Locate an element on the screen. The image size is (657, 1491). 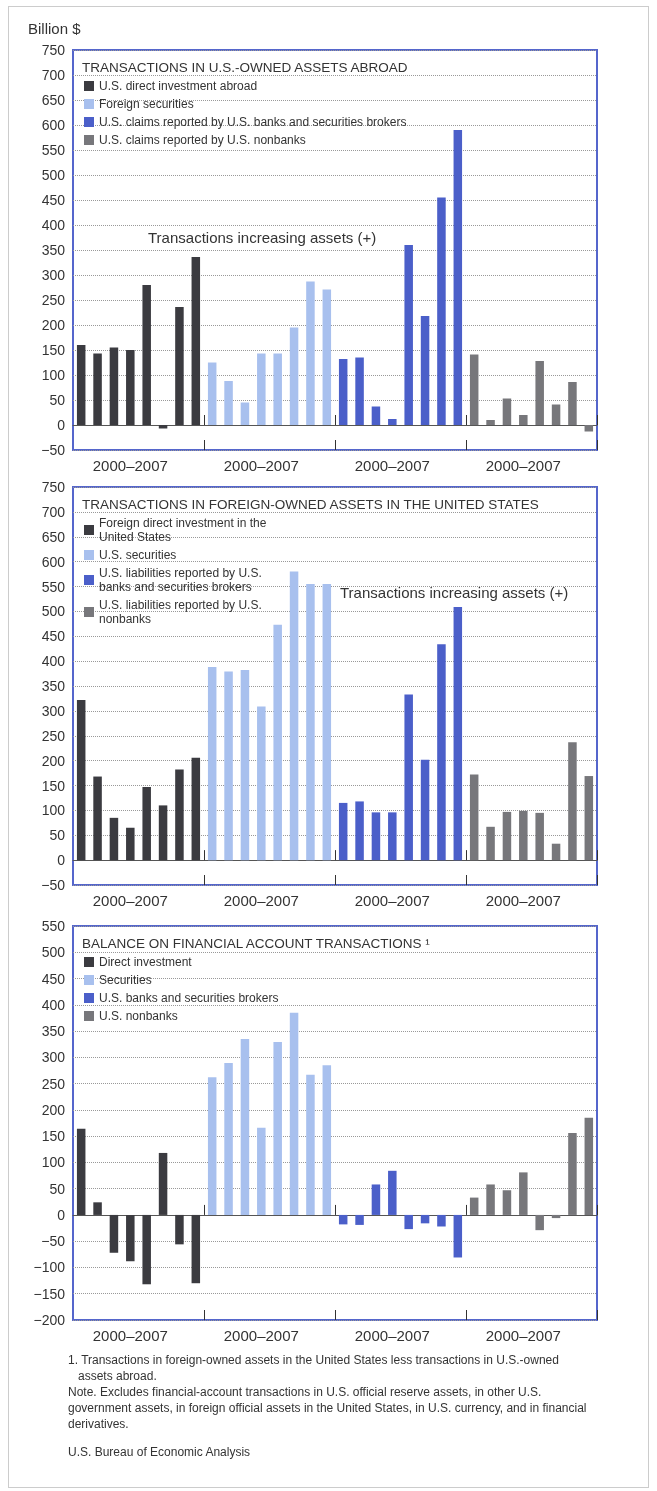
text: TRANSACTIONS IN U.S.-OWNED ASSETS ABROAD is located at coordinates (245, 67).